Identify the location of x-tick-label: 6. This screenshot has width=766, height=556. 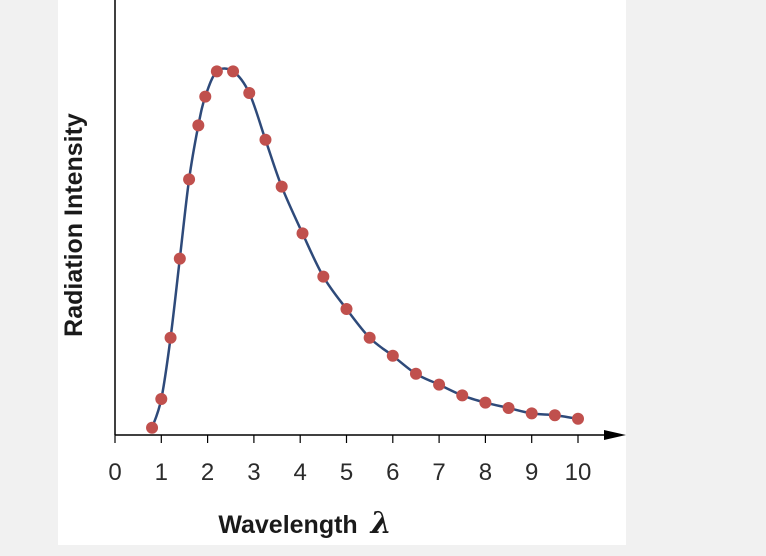
(392, 472).